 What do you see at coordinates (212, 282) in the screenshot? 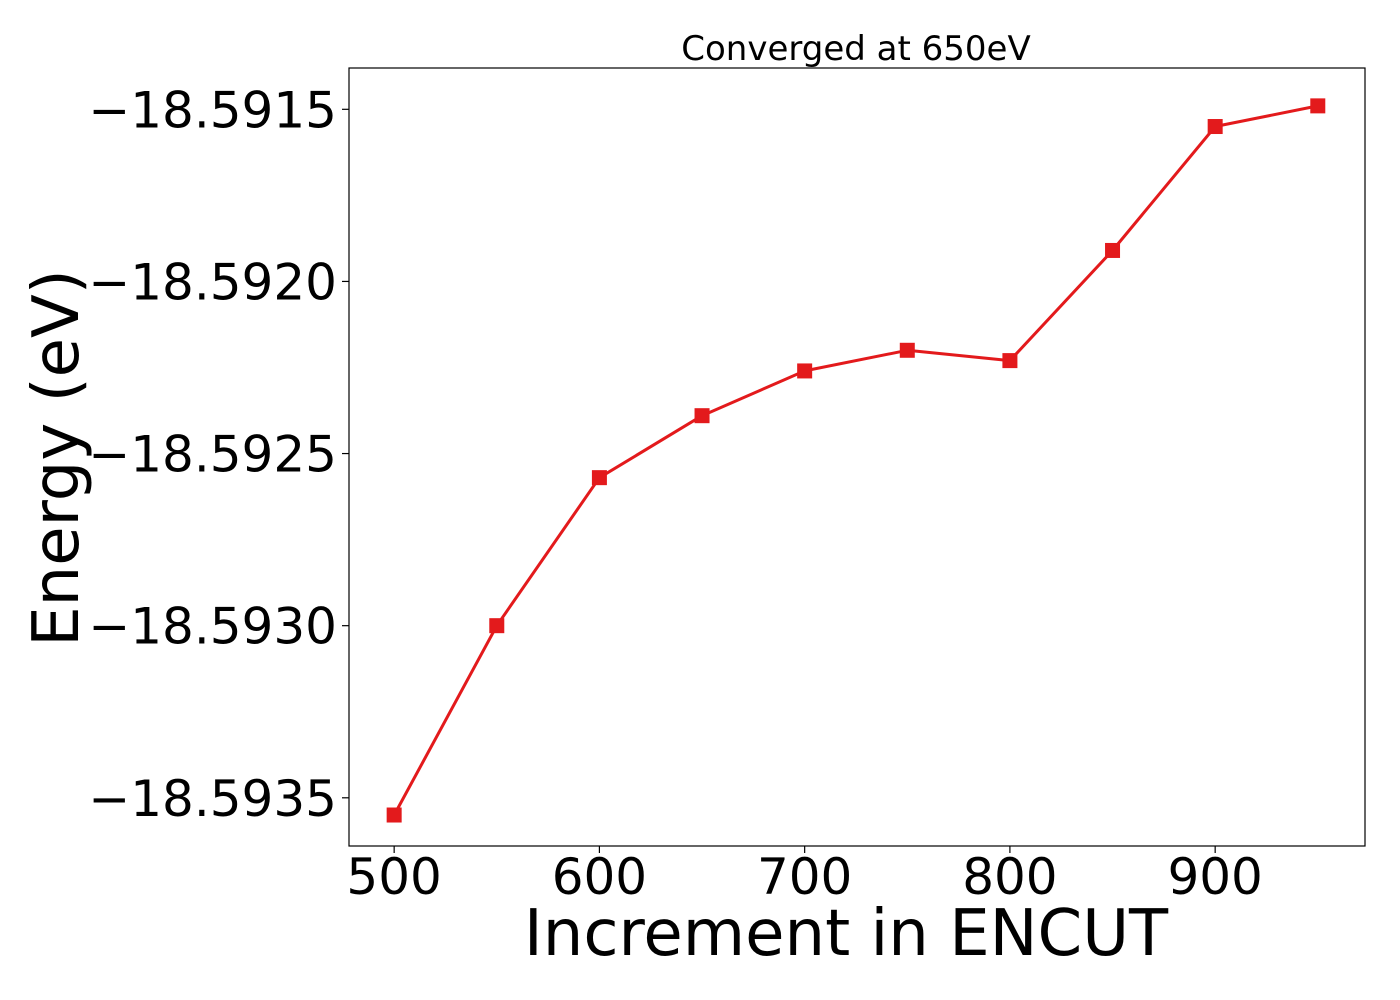
I see `y-tick-label: −18.5920` at bounding box center [212, 282].